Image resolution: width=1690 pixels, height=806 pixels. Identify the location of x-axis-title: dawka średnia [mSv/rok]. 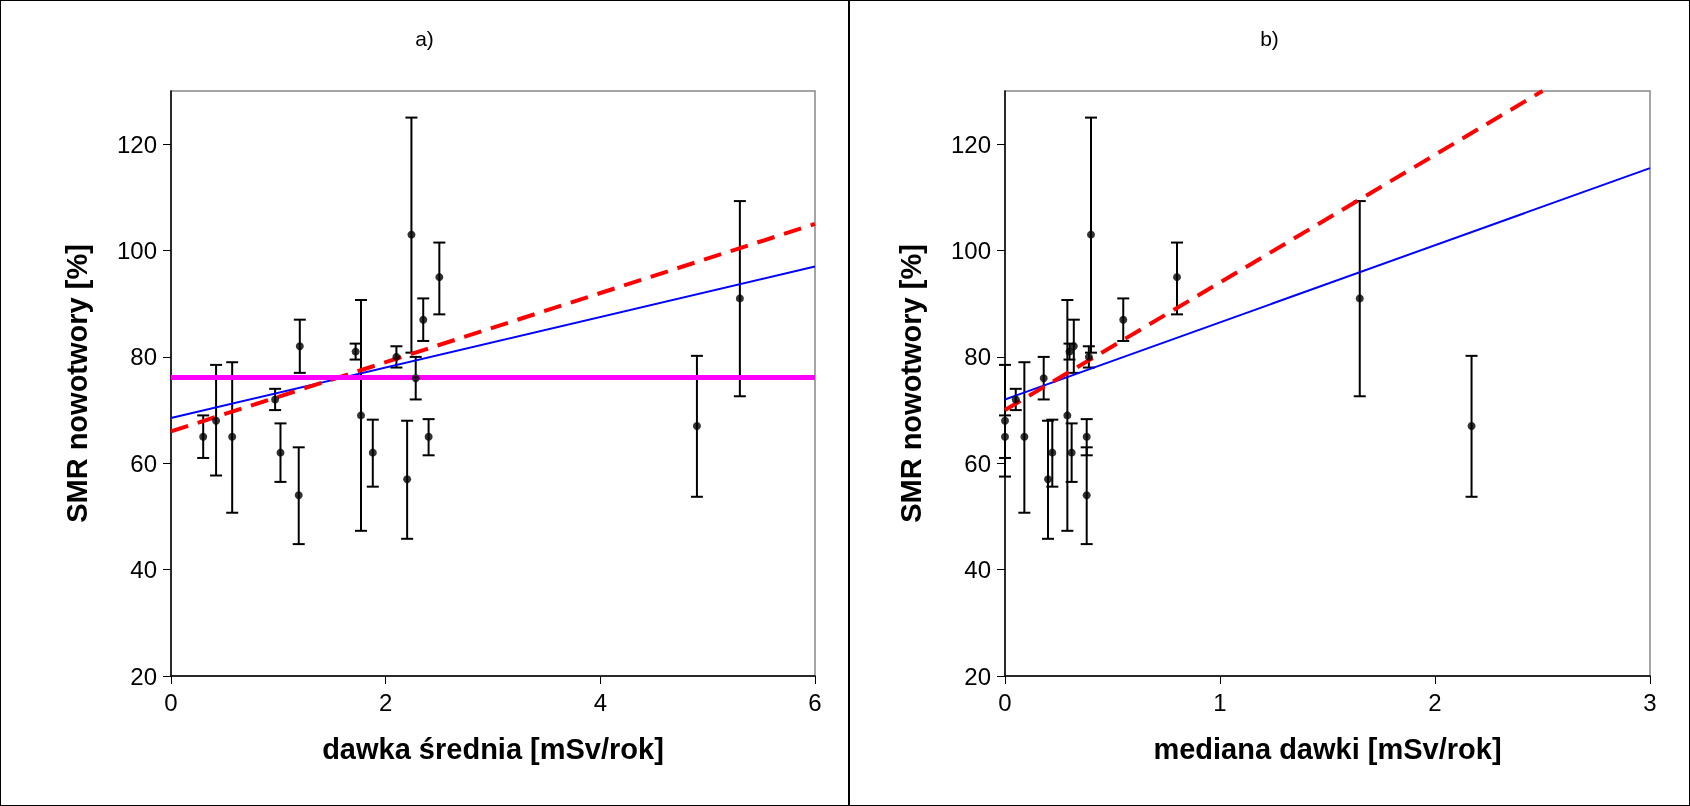
(493, 748).